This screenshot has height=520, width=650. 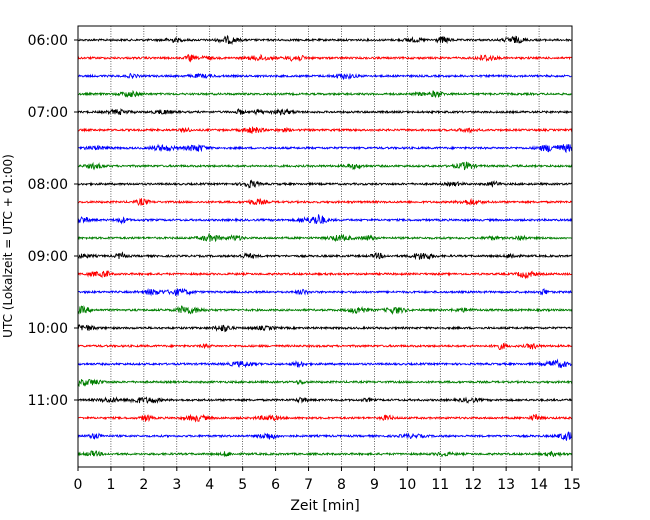 I want to click on y-axis-ticks: 06:00 07:00 08:00 09:00 10:00 11:00, so click(x=53, y=221).